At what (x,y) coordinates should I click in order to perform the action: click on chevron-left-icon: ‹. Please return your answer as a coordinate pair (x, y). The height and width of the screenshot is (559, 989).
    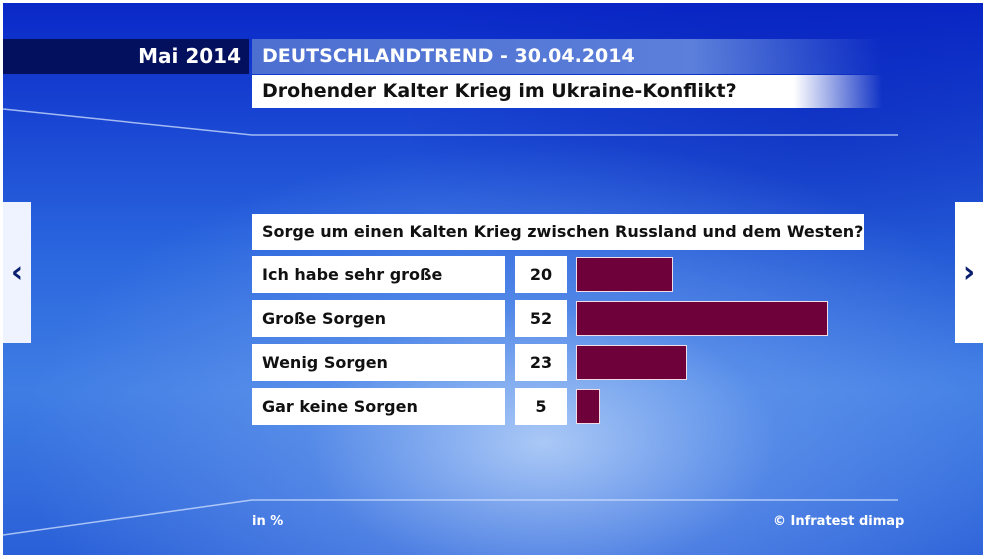
    Looking at the image, I should click on (17, 272).